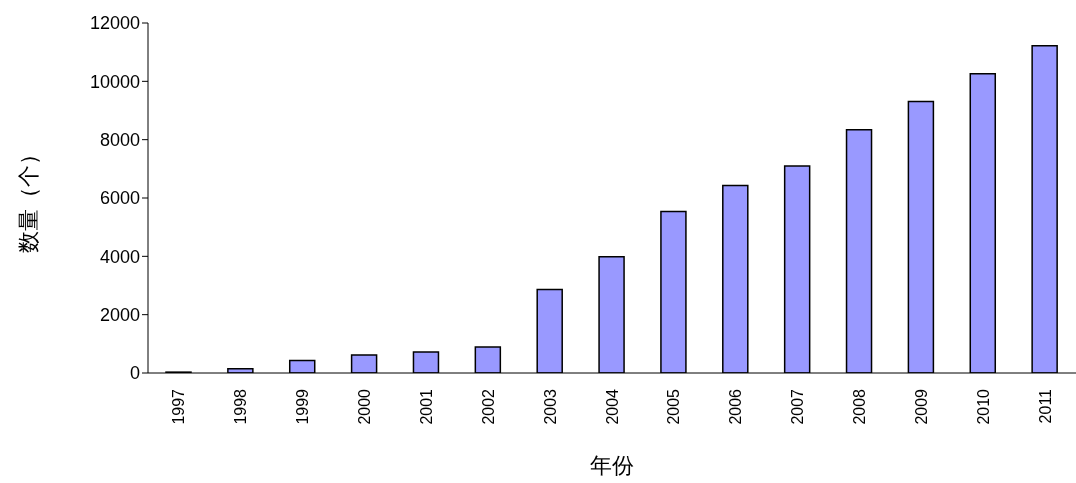  What do you see at coordinates (612, 406) in the screenshot?
I see `x-tick-label: 2004` at bounding box center [612, 406].